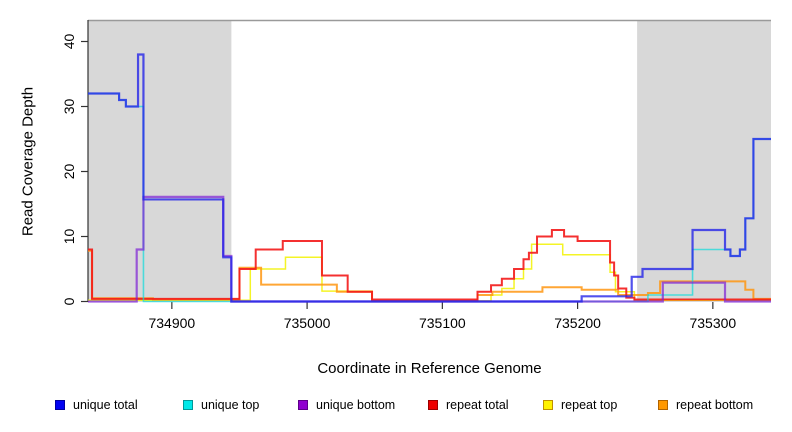  I want to click on legend-swatch-unique-top, so click(188, 405).